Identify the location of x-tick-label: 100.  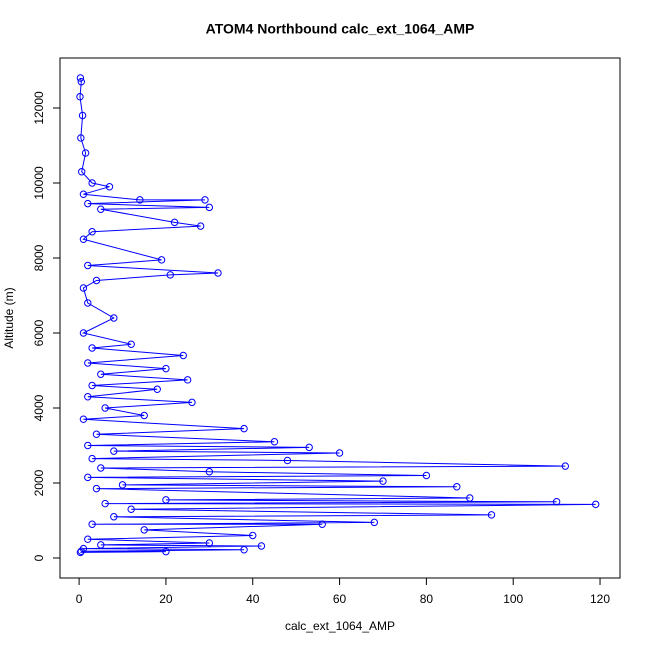
(513, 599).